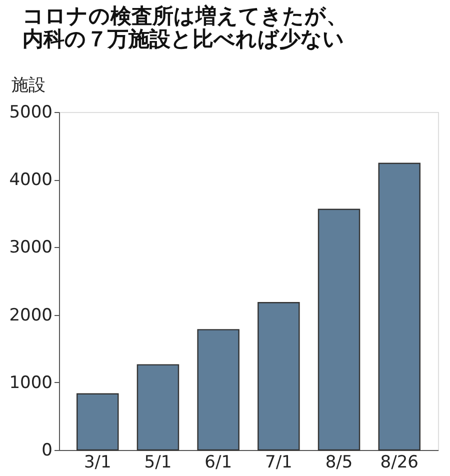 This screenshot has width=450, height=476. Describe the element at coordinates (30, 382) in the screenshot. I see `y-tick-label: 1000` at that location.